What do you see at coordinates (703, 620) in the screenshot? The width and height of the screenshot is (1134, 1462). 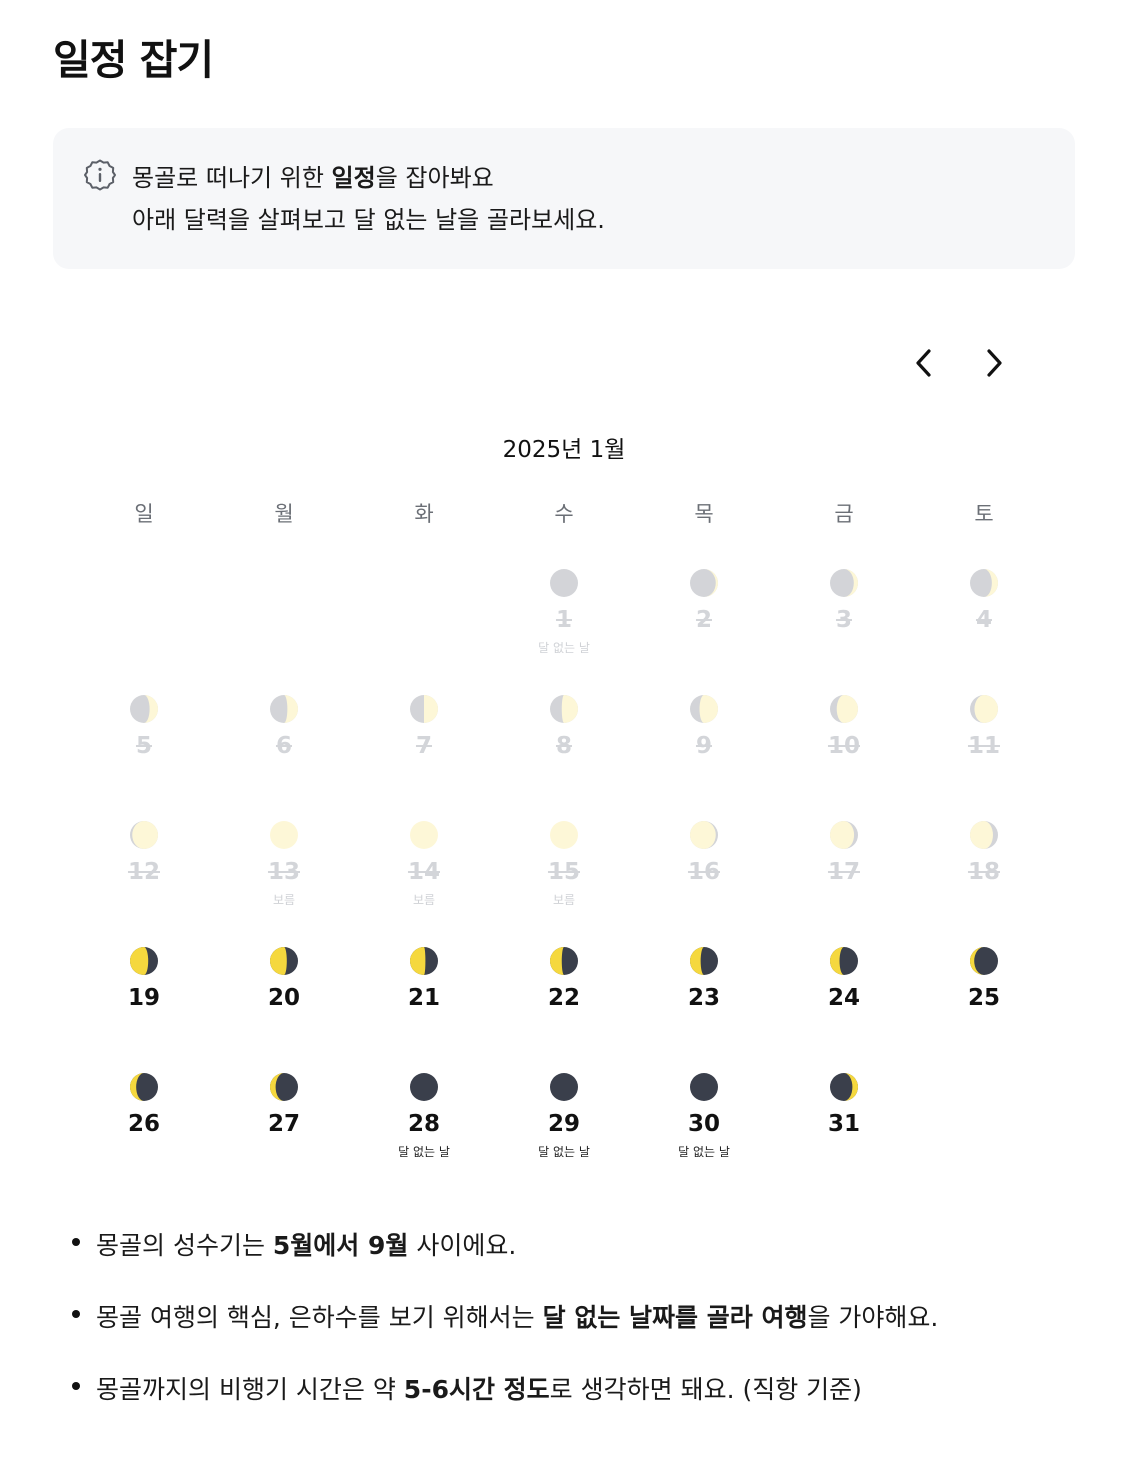 I see `day-number: 2` at bounding box center [703, 620].